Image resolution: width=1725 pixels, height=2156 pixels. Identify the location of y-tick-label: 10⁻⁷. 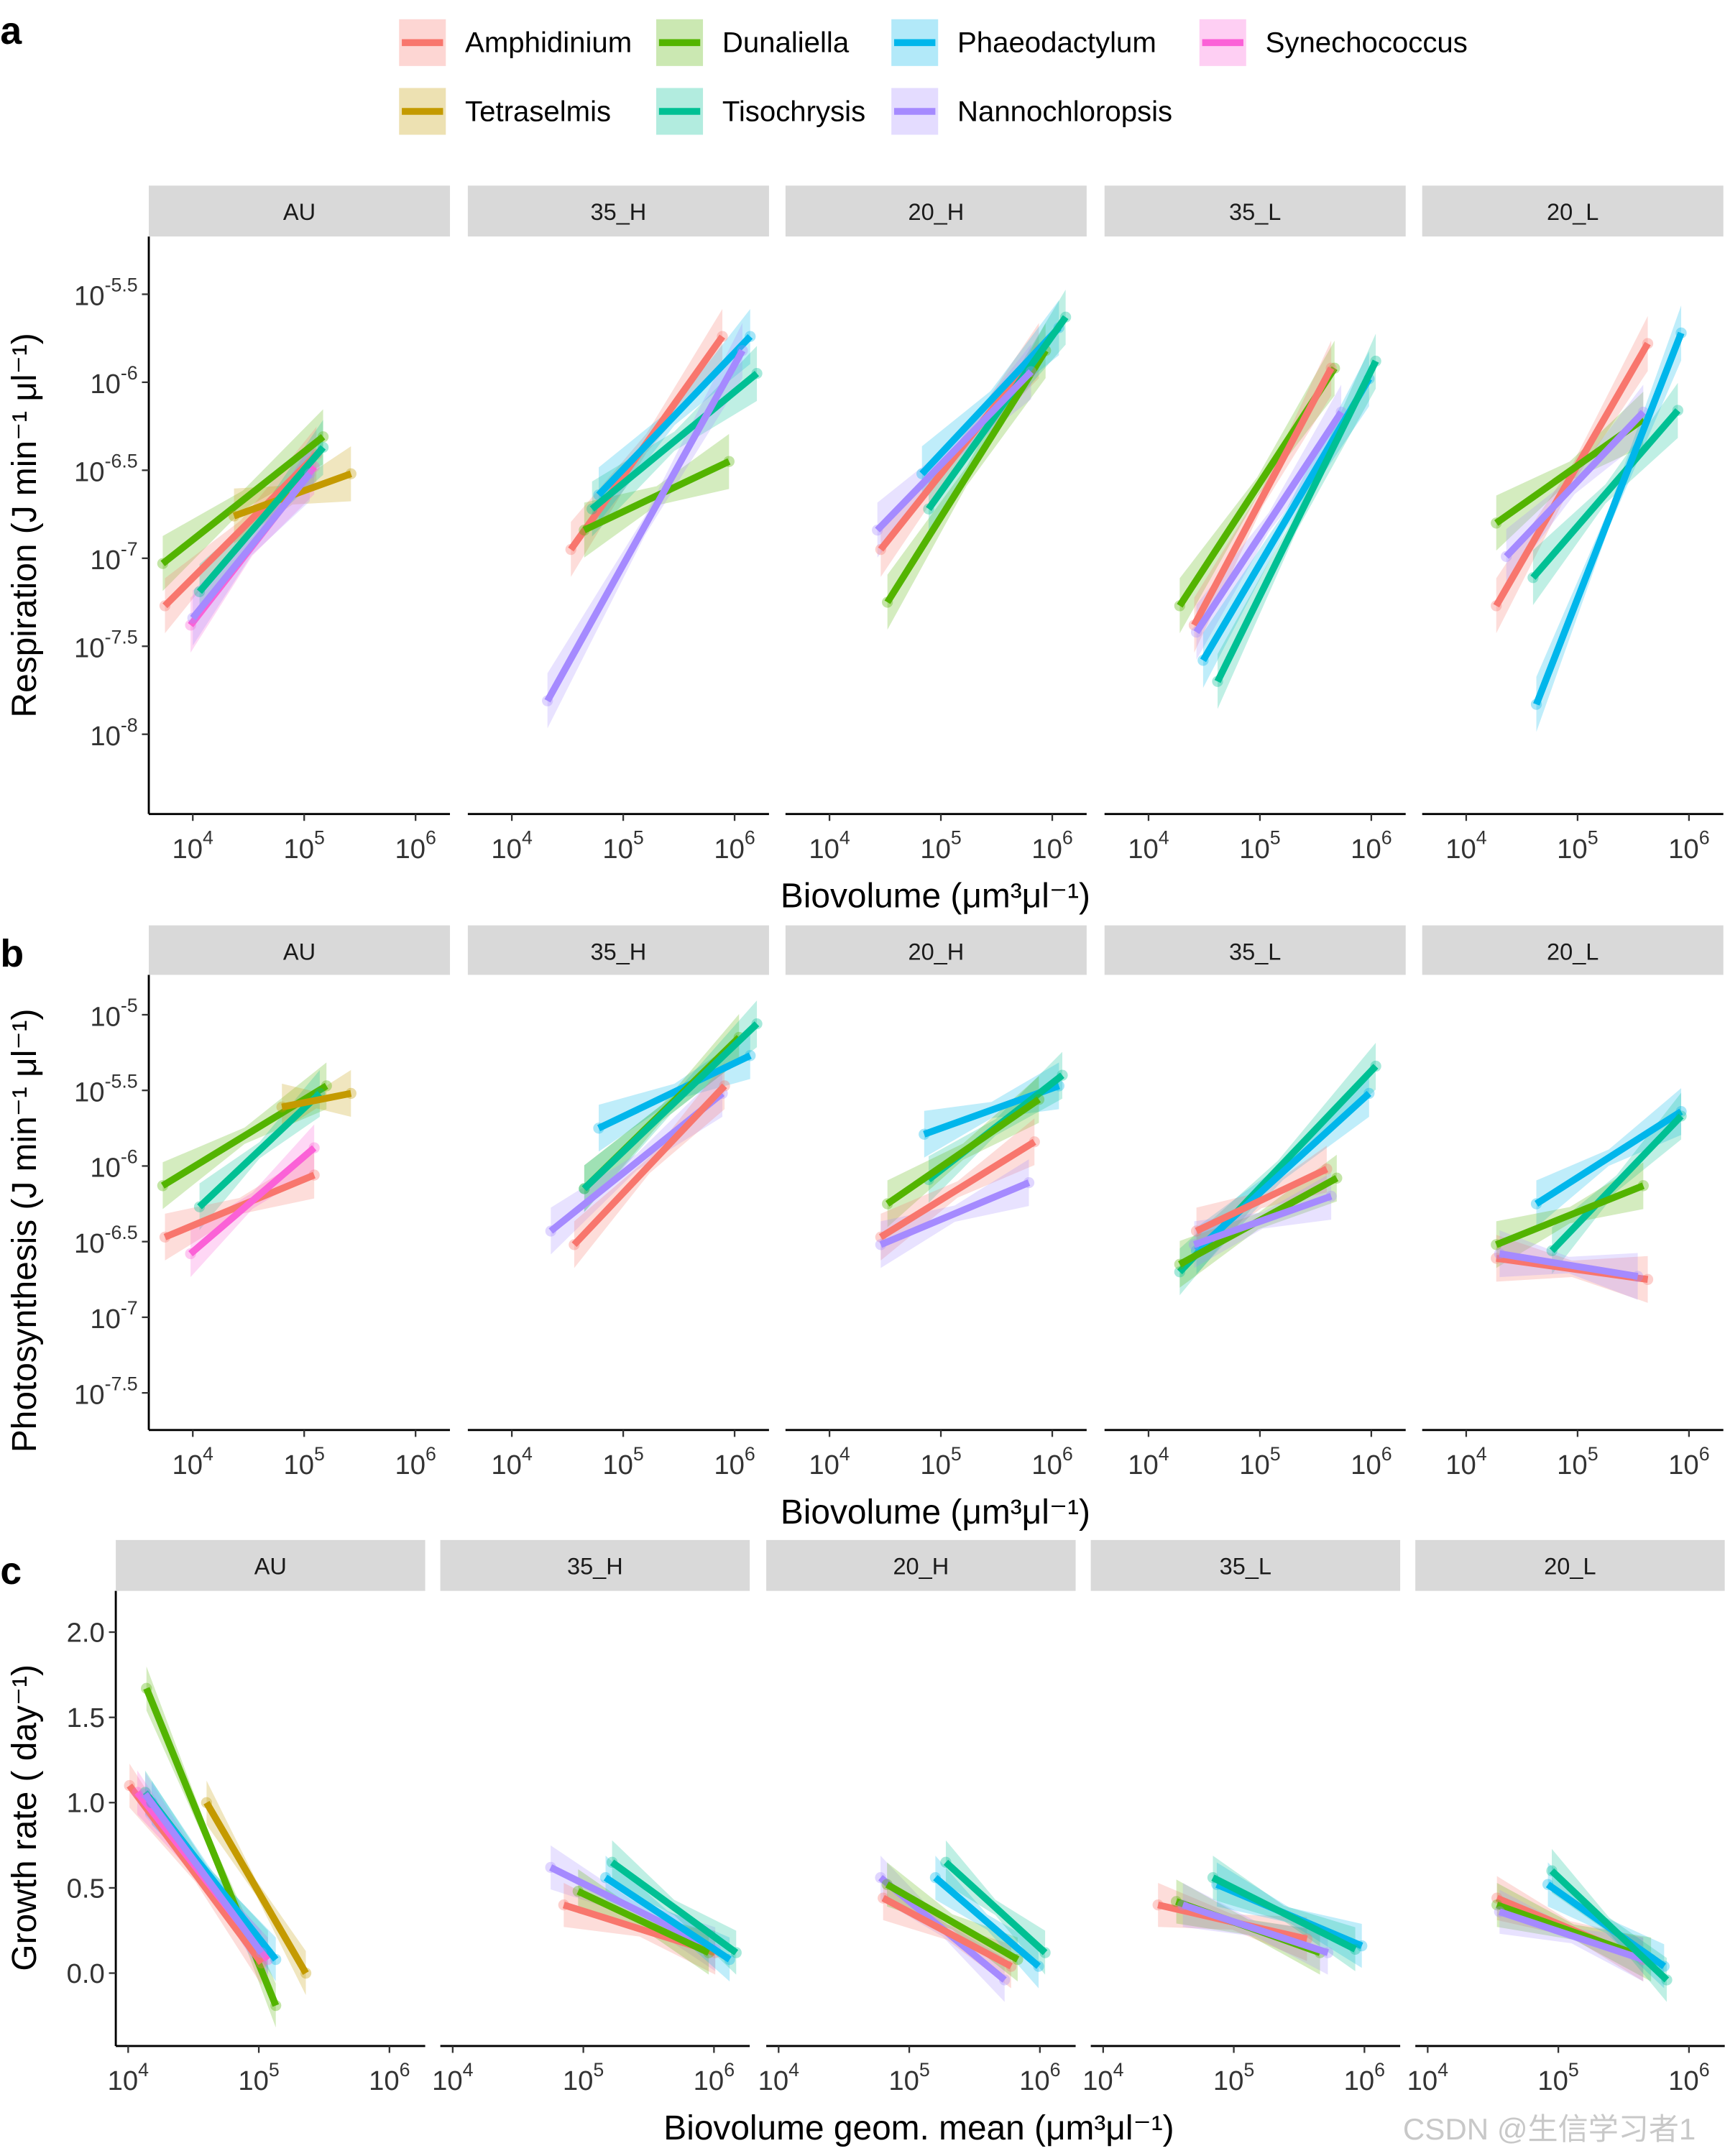
(113, 1316).